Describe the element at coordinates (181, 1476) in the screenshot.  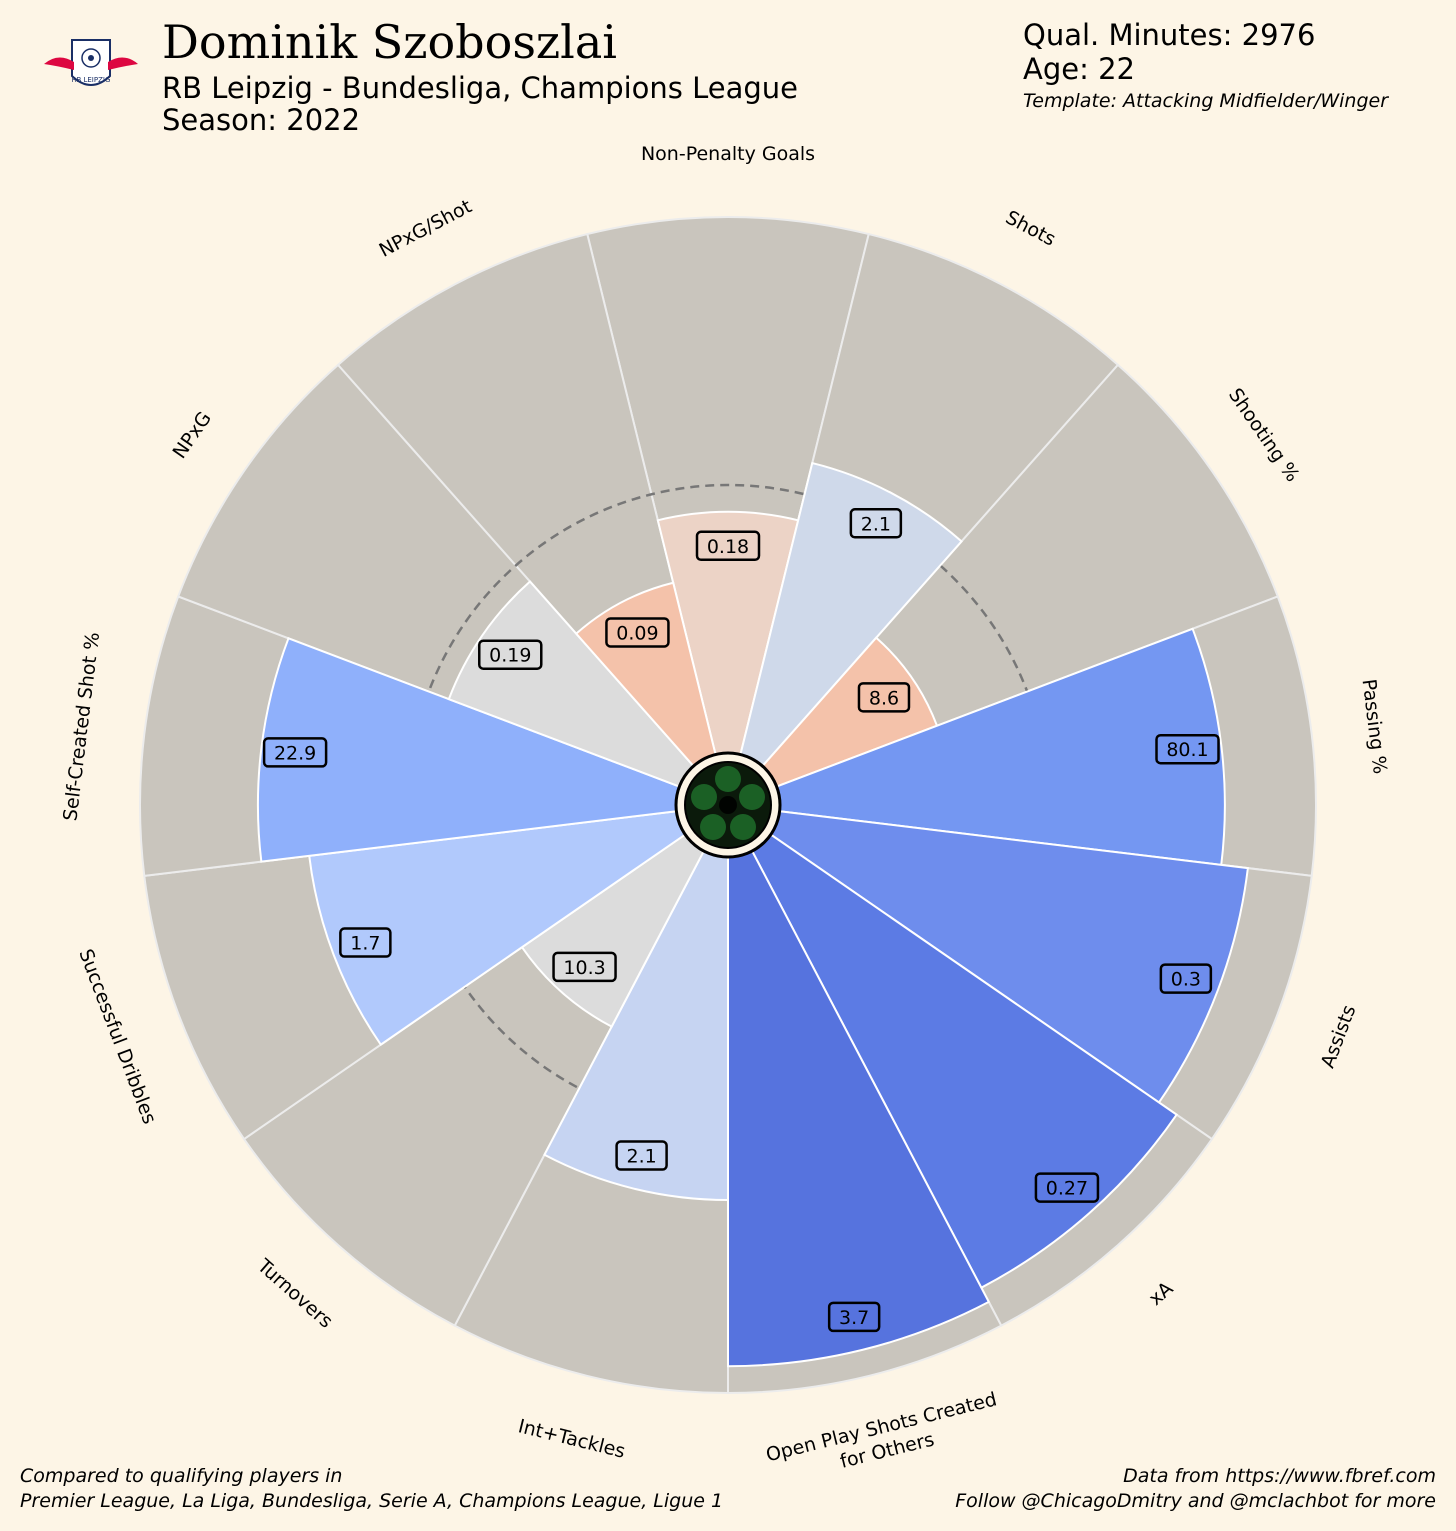
I see `comparison-line-1: Compared to qualifying players in` at that location.